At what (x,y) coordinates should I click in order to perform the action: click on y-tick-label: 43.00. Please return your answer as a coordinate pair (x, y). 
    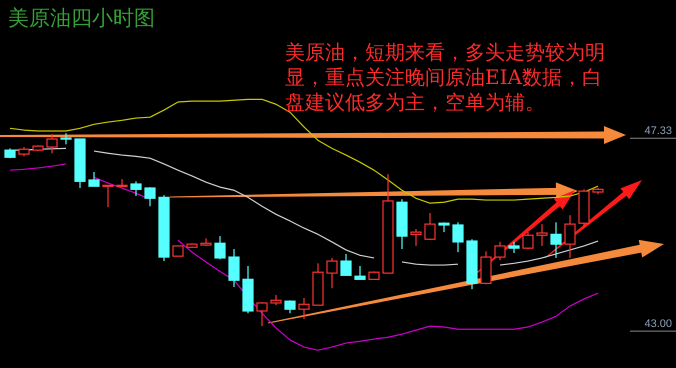
    Looking at the image, I should click on (658, 324).